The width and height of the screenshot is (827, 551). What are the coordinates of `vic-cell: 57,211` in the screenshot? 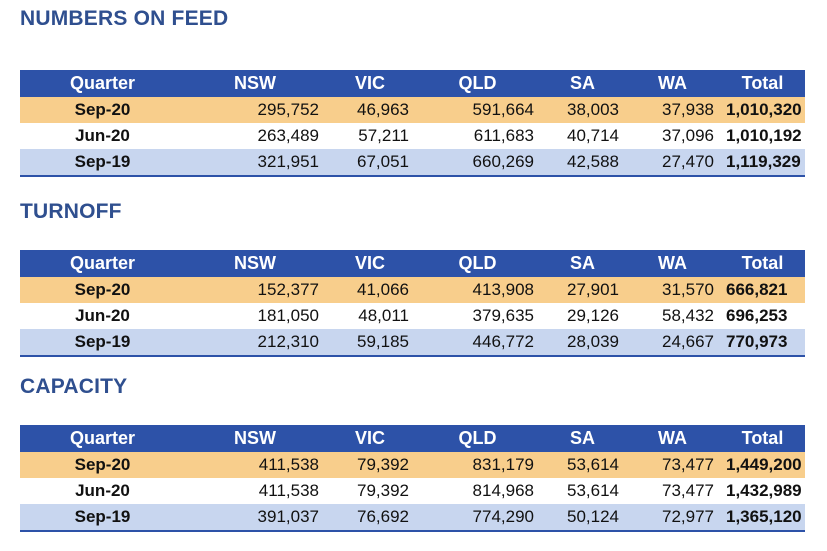 It's located at (370, 136).